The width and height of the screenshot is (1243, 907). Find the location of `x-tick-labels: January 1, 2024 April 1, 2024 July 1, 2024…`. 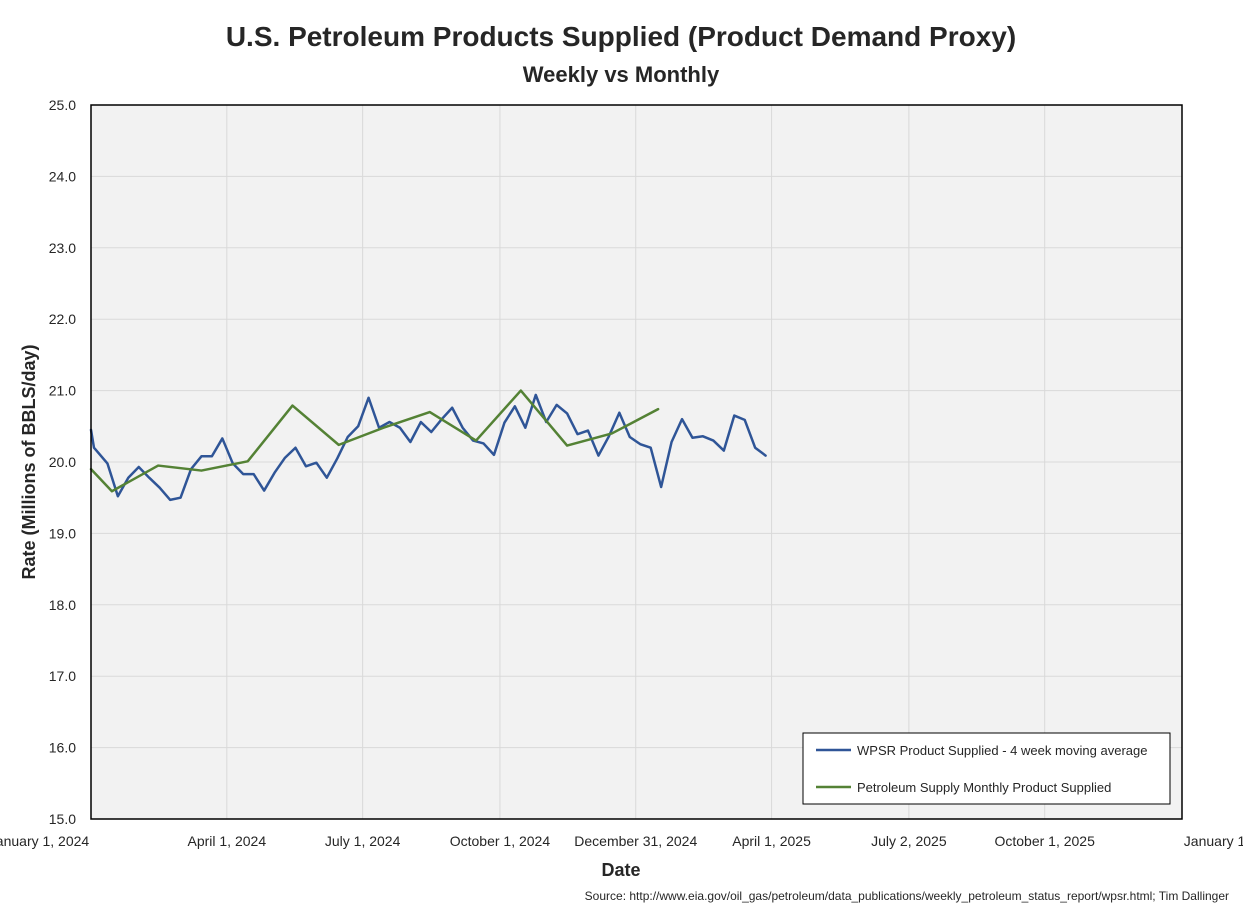

x-tick-labels: January 1, 2024 April 1, 2024 July 1, 2024… is located at coordinates (621, 841).